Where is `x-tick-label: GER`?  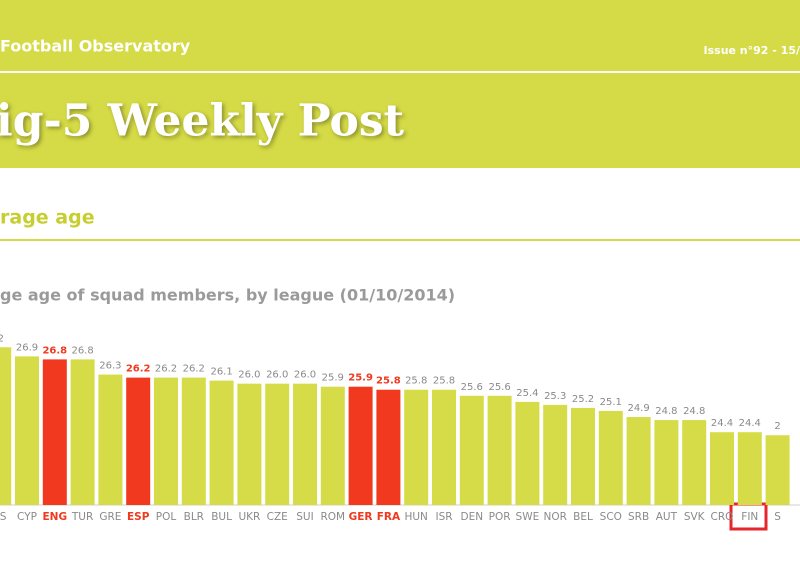
x-tick-label: GER is located at coordinates (361, 517).